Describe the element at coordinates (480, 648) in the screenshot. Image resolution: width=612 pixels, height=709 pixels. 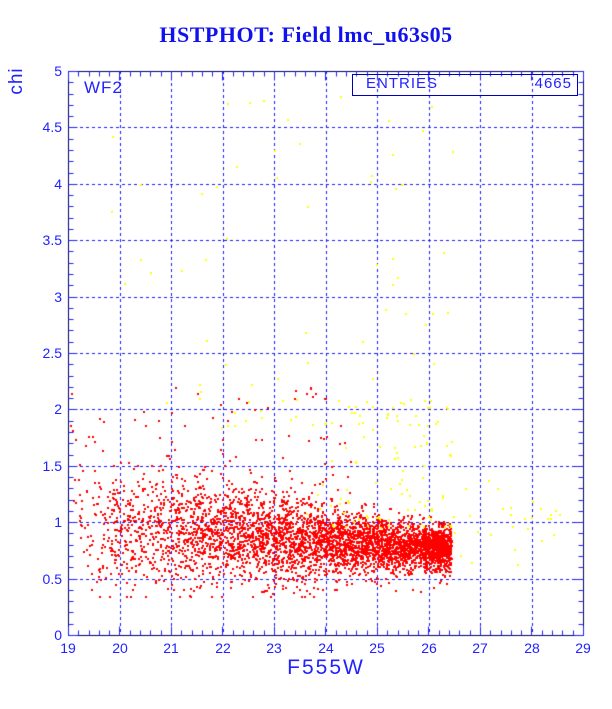
I see `x-tick-label: 27` at that location.